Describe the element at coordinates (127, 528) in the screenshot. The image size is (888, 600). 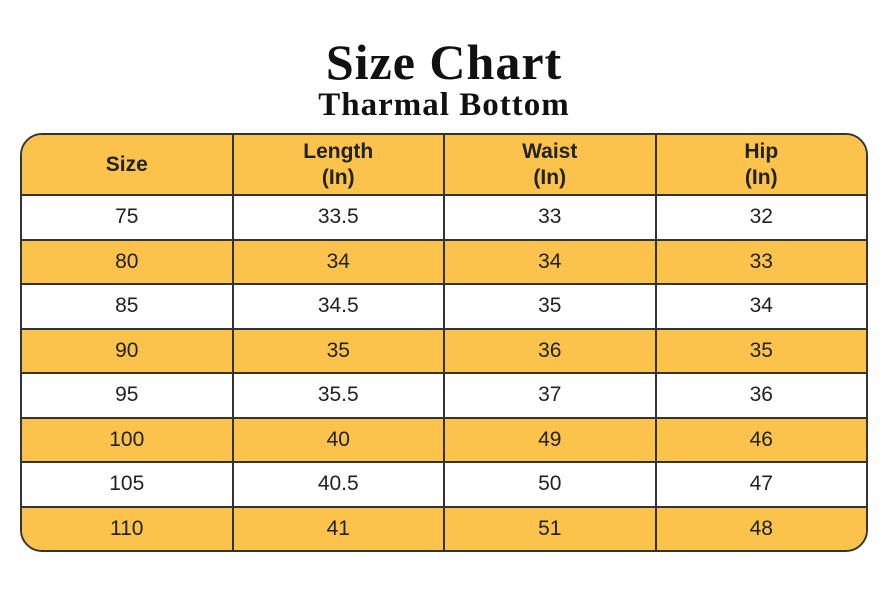
I see `table-cell: 110` at that location.